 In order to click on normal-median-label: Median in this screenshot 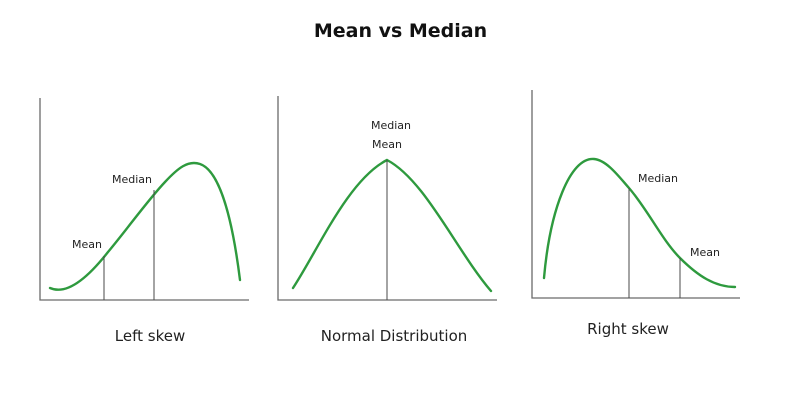, I will do `click(391, 125)`.